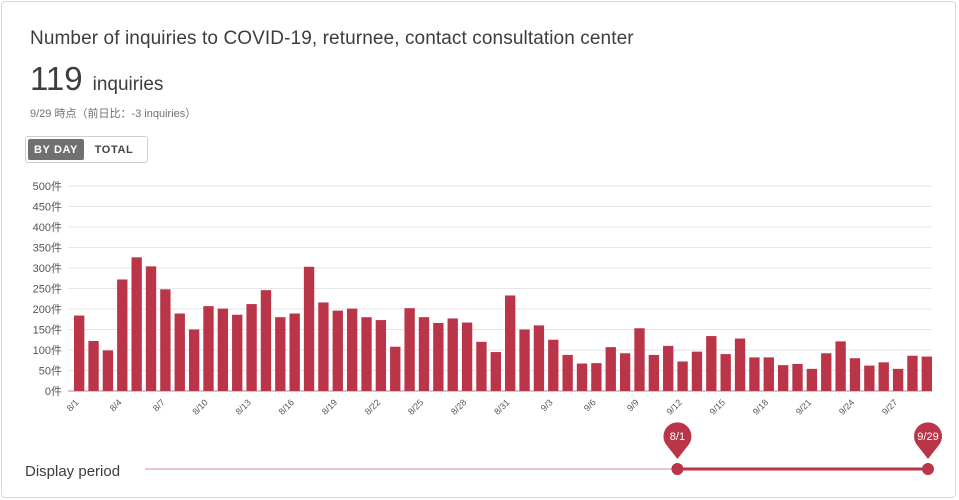 Image resolution: width=959 pixels, height=500 pixels. What do you see at coordinates (927, 437) in the screenshot?
I see `slider-end-label: 9/29` at bounding box center [927, 437].